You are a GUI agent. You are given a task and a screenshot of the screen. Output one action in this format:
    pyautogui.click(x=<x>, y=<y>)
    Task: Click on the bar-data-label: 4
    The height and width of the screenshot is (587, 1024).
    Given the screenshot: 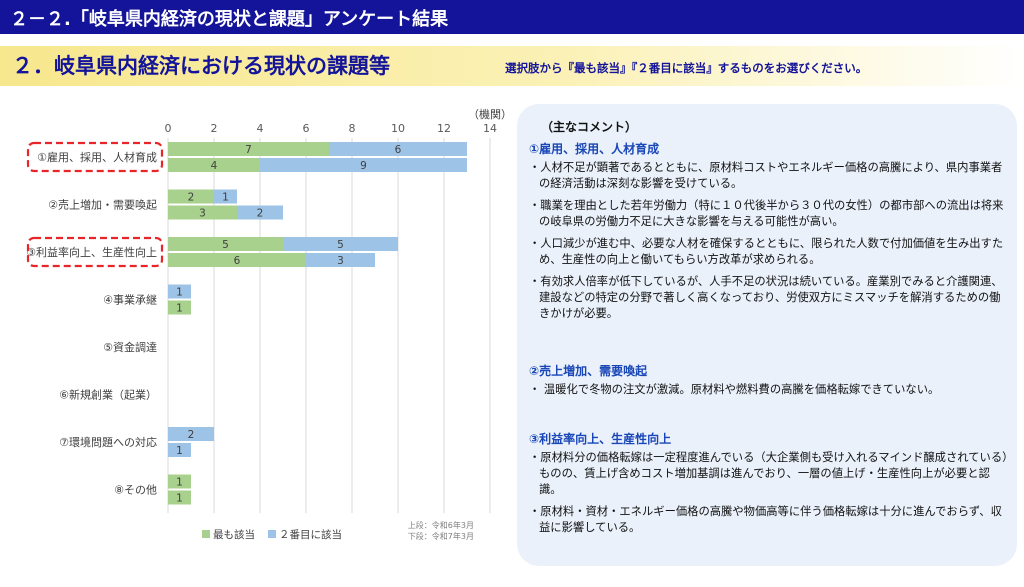 What is the action you would take?
    pyautogui.click(x=214, y=166)
    